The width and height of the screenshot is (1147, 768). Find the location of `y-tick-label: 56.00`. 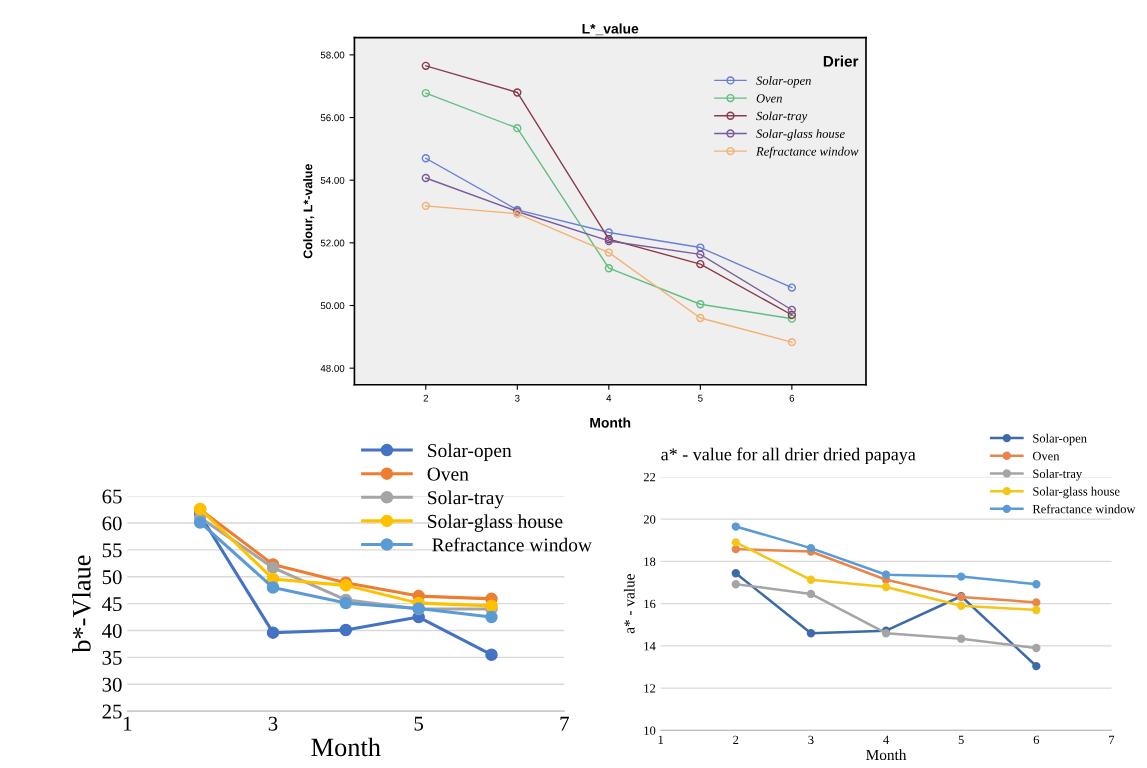

y-tick-label: 56.00 is located at coordinates (332, 118).